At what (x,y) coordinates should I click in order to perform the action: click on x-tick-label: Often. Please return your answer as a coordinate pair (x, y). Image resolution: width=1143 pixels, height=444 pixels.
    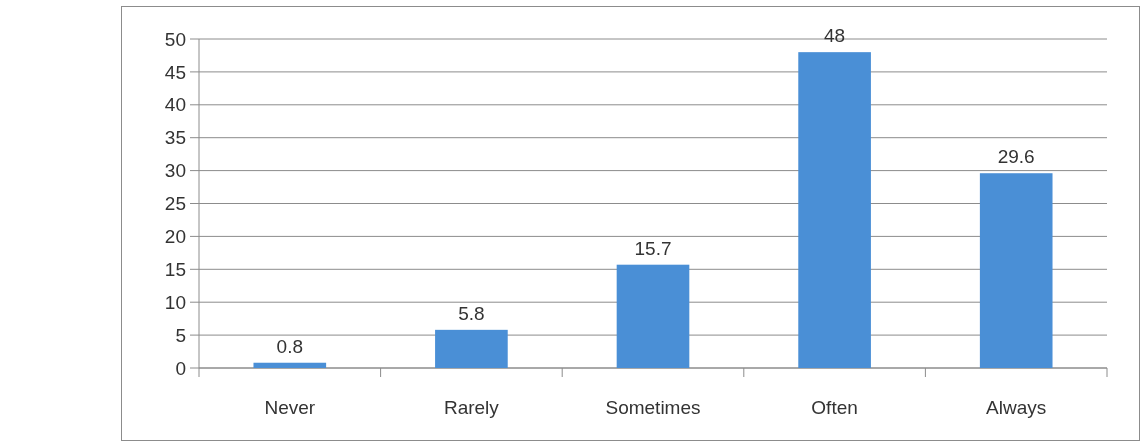
    Looking at the image, I should click on (834, 407).